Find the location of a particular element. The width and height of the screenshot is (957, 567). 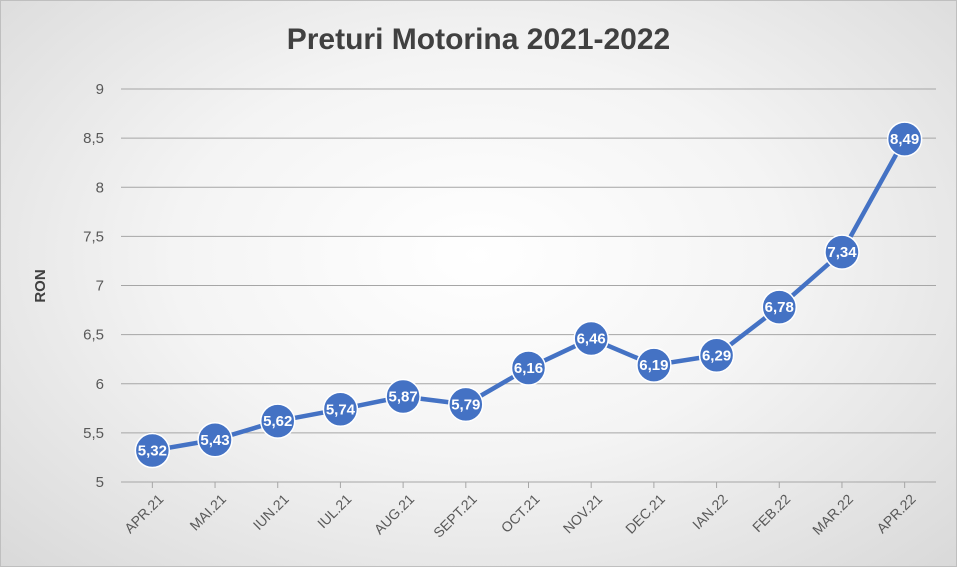

y-tick-label: 6,5 is located at coordinates (93, 335).